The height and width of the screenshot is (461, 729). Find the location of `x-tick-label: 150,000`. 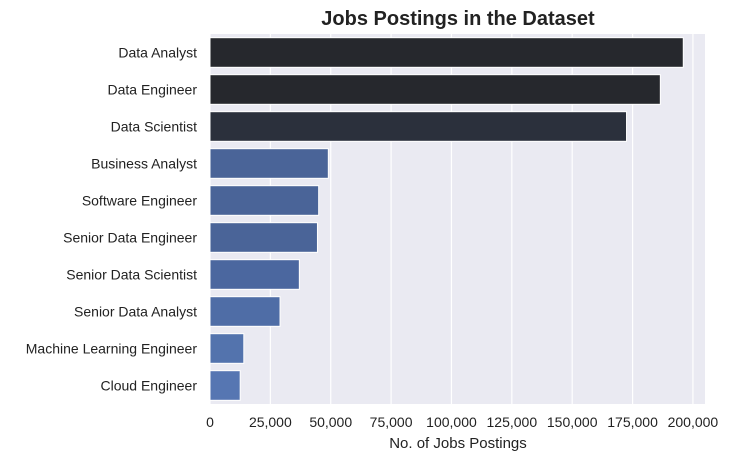

x-tick-label: 150,000 is located at coordinates (572, 422).